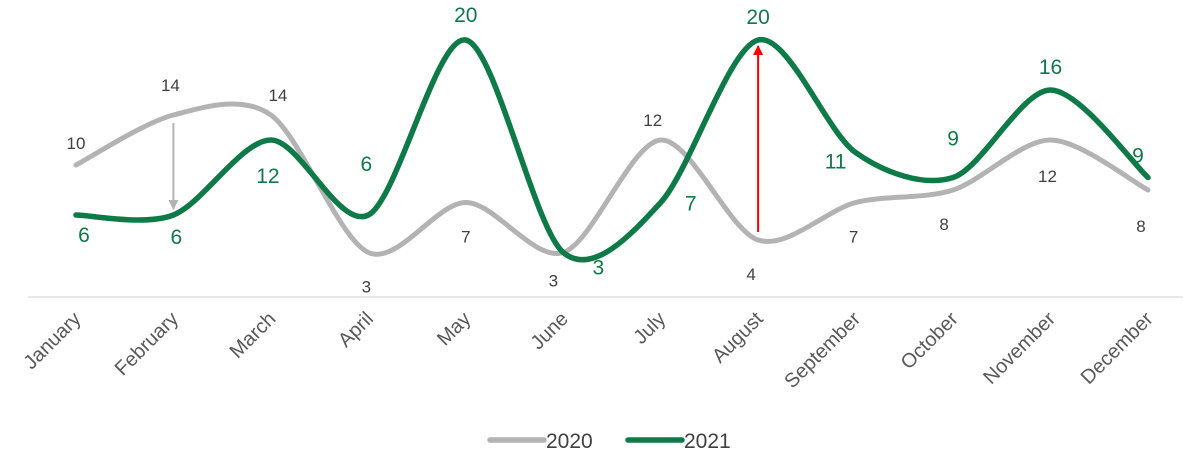 Image resolution: width=1193 pixels, height=457 pixels. What do you see at coordinates (277, 95) in the screenshot?
I see `data-label-2020-march: 14` at bounding box center [277, 95].